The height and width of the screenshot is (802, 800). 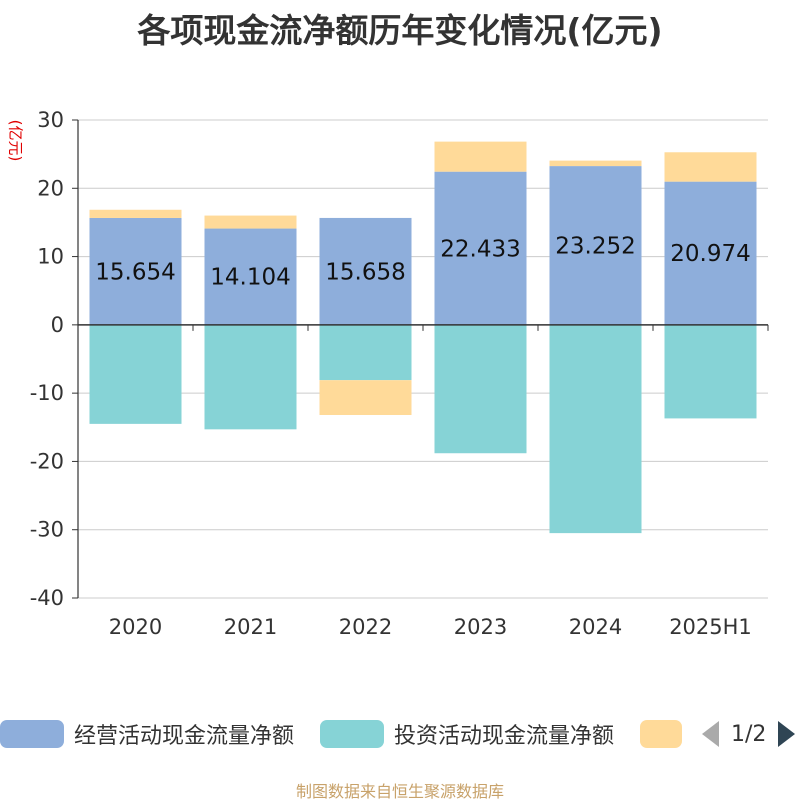 I want to click on legend: 经营活动现金流量净额 投资活动现金流量净额, so click(x=400, y=734).